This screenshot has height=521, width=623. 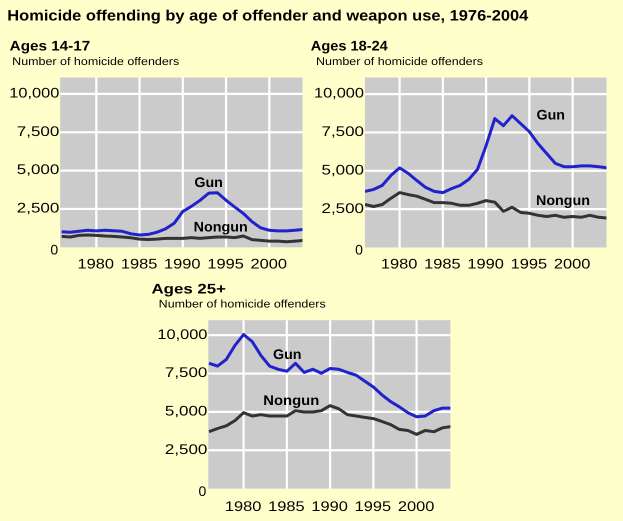 What do you see at coordinates (50, 45) in the screenshot?
I see `svg-text: Ages 14-17` at bounding box center [50, 45].